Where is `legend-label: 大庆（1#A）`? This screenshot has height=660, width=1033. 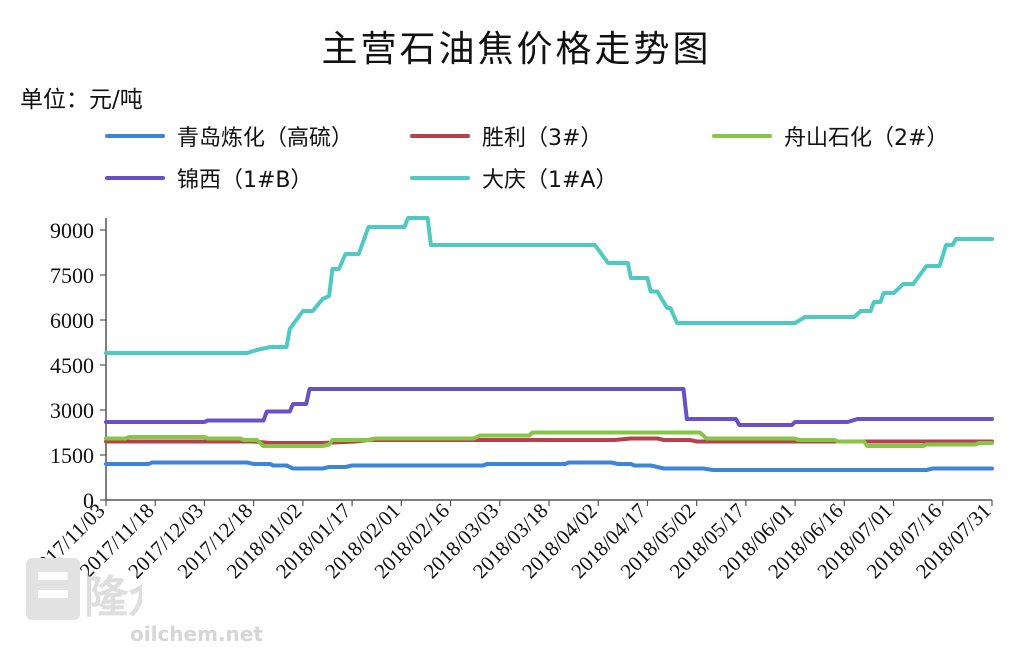
legend-label: 大庆（1#A） is located at coordinates (550, 180).